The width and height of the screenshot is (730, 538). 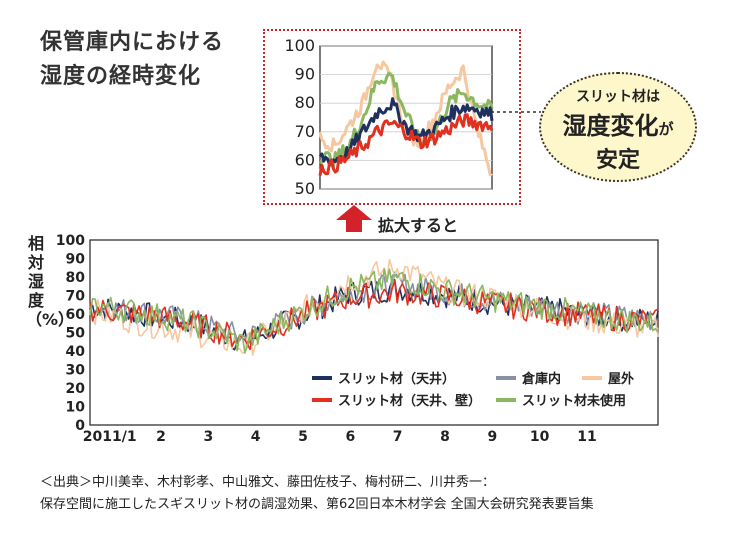 I want to click on main-ytick-label: 40, so click(x=76, y=352).